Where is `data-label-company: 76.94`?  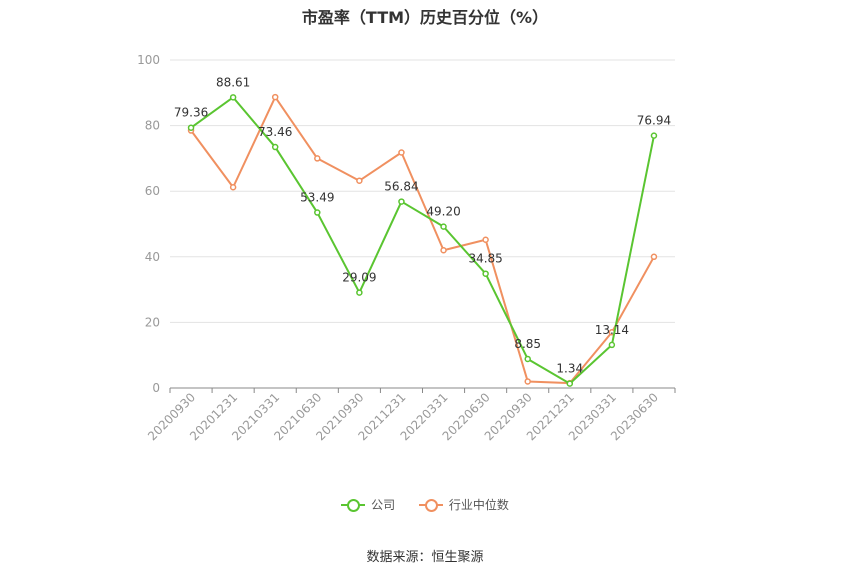 data-label-company: 76.94 is located at coordinates (654, 121).